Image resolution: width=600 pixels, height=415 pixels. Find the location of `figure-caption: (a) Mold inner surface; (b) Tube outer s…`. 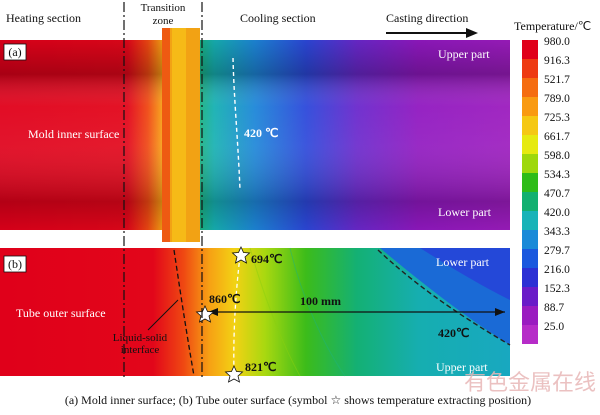

figure-caption: (a) Mold inner surface; (b) Tube outer s… is located at coordinates (298, 400).